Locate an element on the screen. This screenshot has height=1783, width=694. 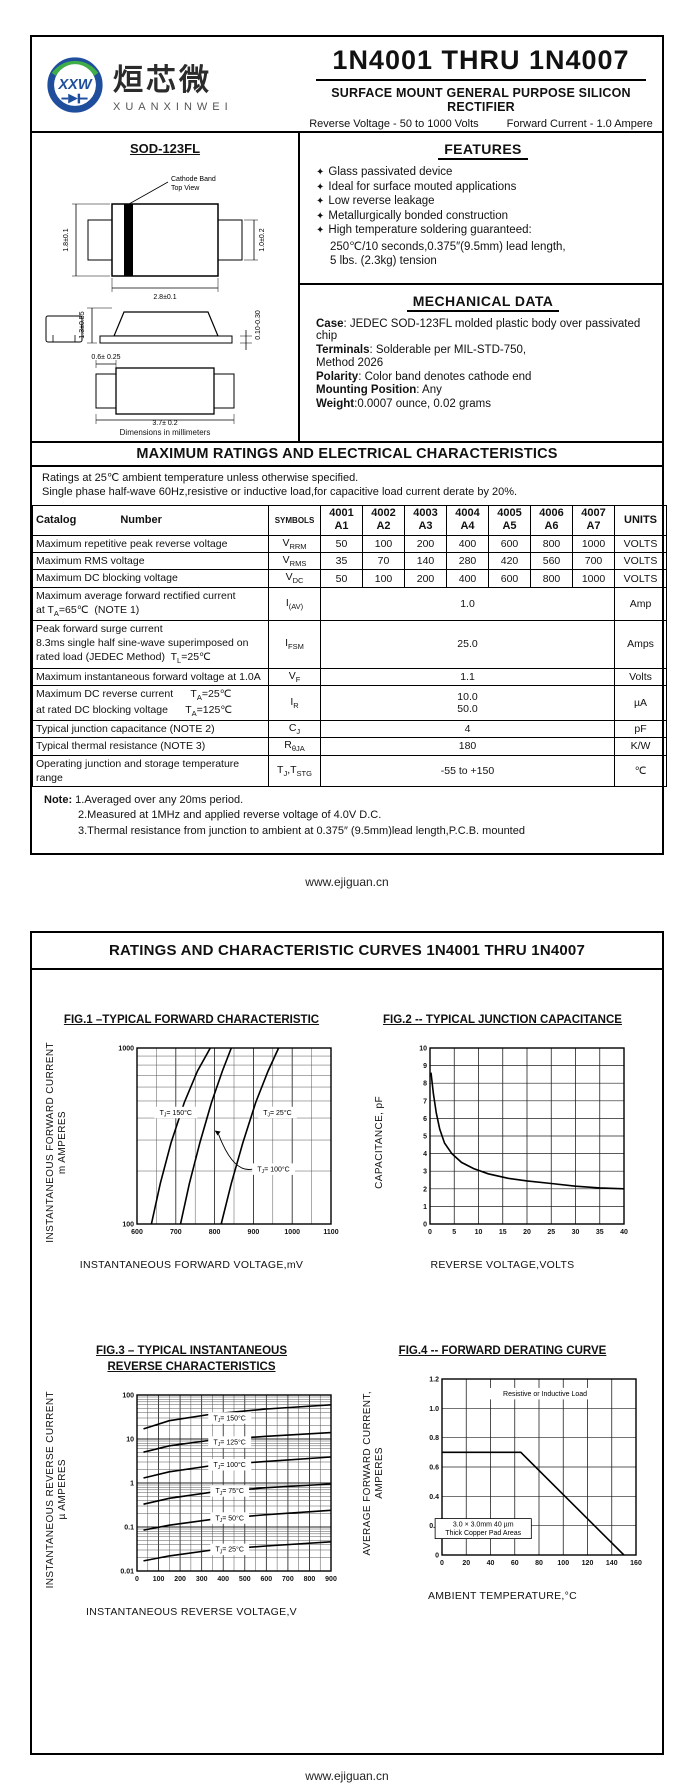
value-cell: 420 is located at coordinates (509, 561).